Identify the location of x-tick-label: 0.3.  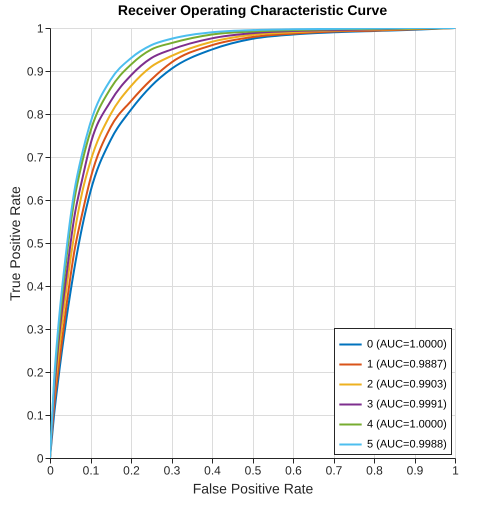
(172, 471).